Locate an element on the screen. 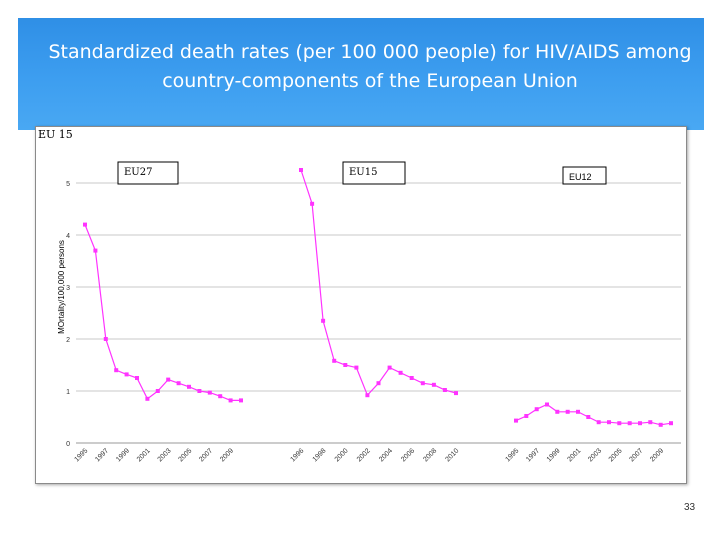  x-tick-label-eu12-2005: 2005 is located at coordinates (616, 455).